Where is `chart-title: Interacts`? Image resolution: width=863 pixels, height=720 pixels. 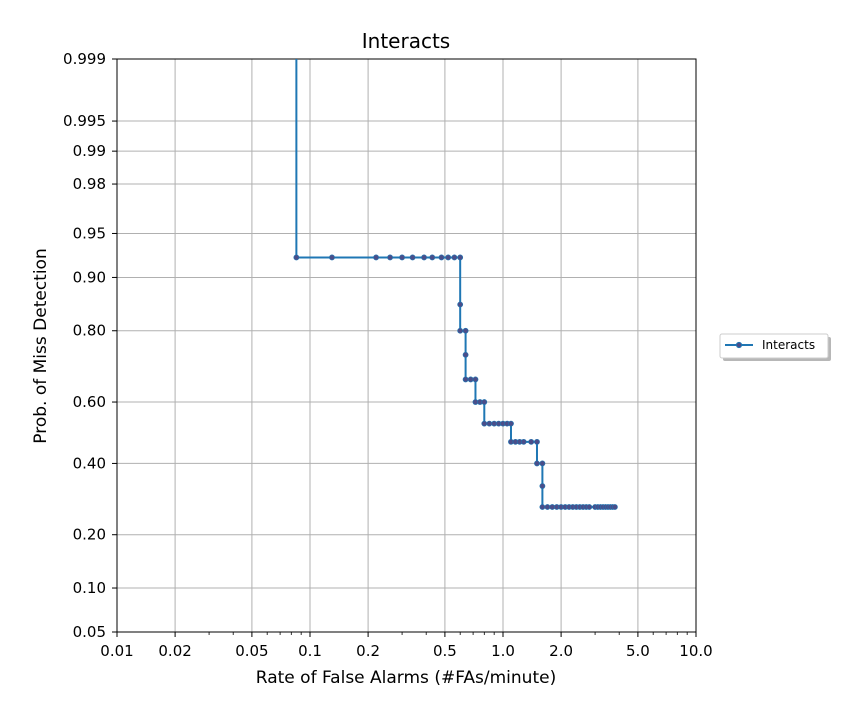 chart-title: Interacts is located at coordinates (406, 41).